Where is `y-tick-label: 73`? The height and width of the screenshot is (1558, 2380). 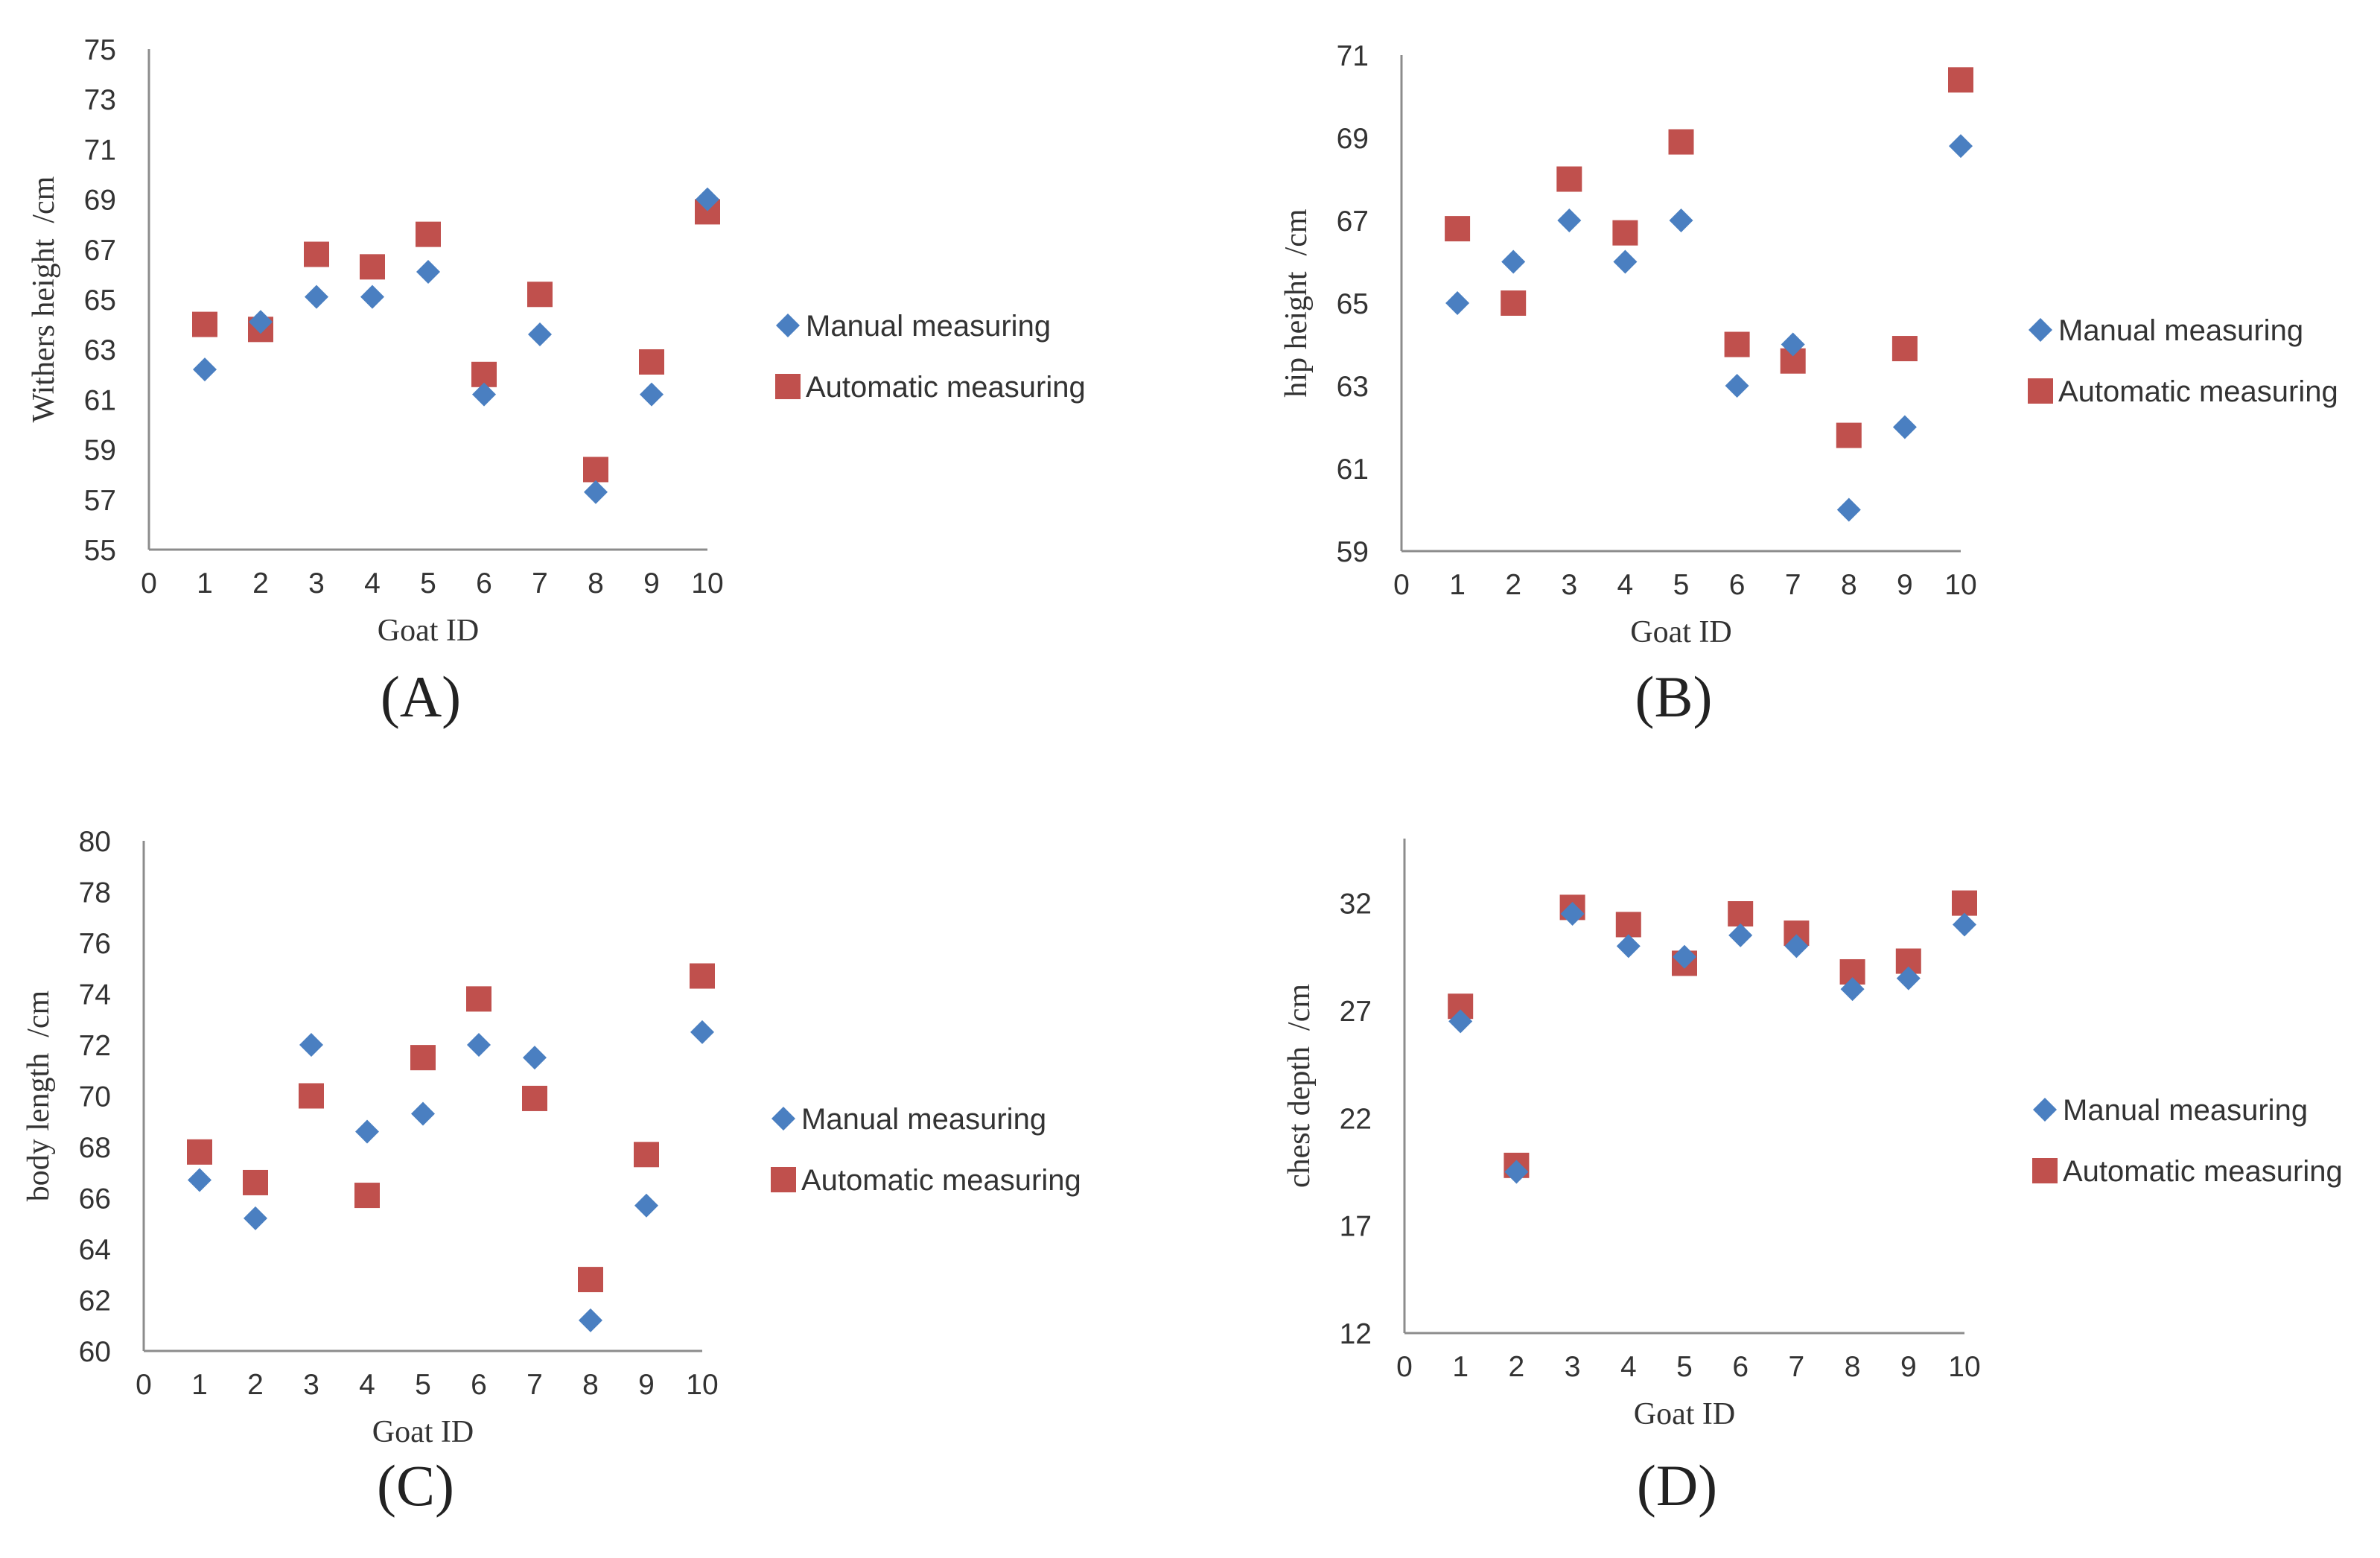 y-tick-label: 73 is located at coordinates (100, 100).